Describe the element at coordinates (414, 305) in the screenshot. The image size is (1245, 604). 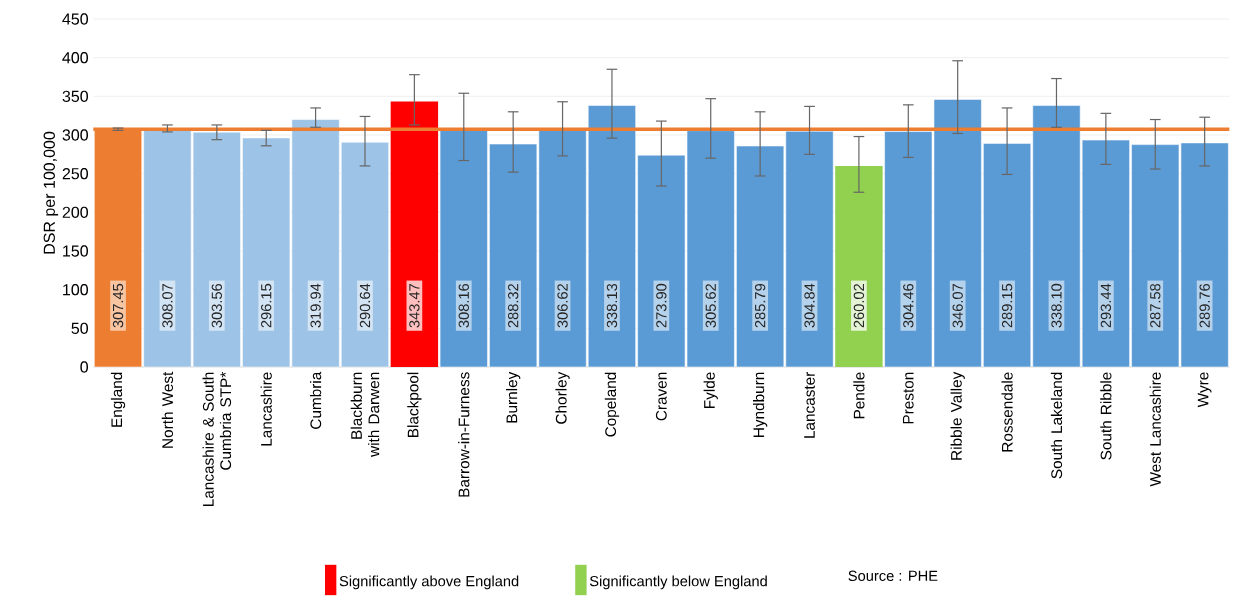
I see `data-label: 343.47` at that location.